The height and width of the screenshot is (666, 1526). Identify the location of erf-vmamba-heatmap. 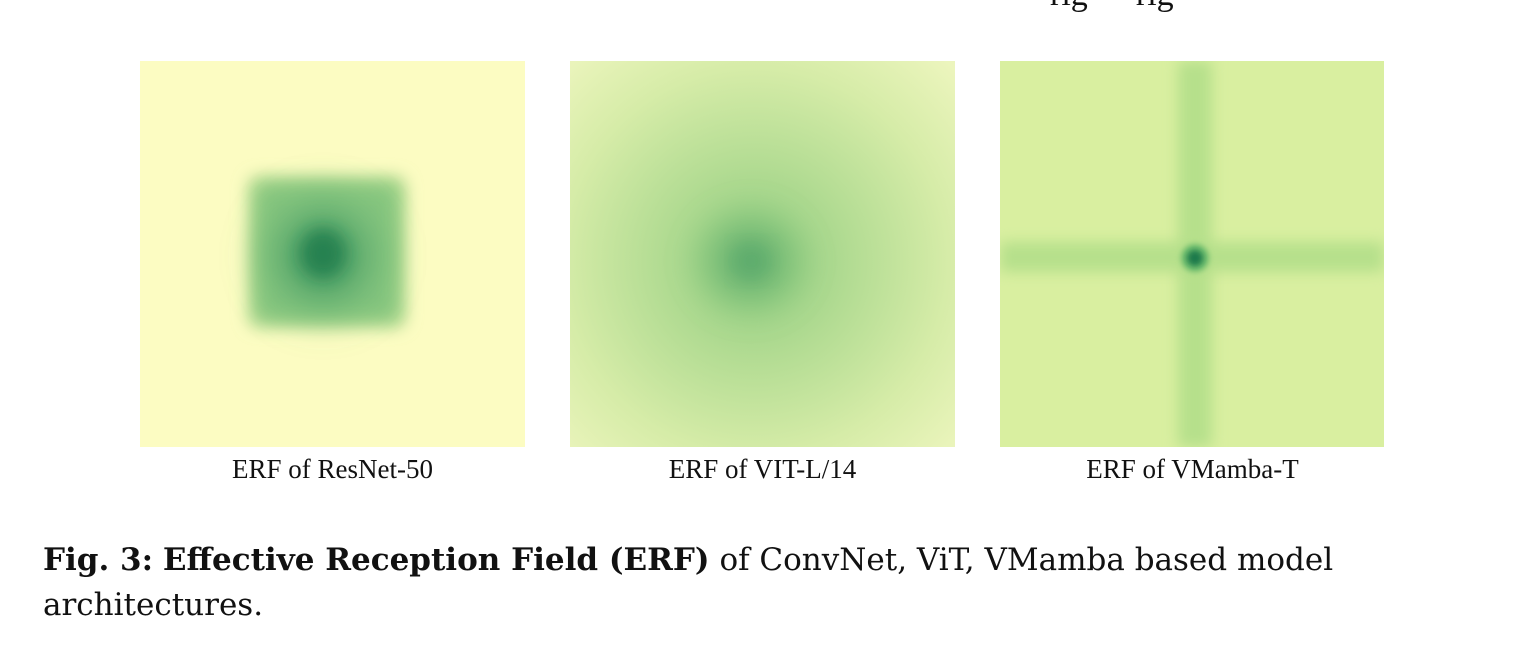
(1192, 254).